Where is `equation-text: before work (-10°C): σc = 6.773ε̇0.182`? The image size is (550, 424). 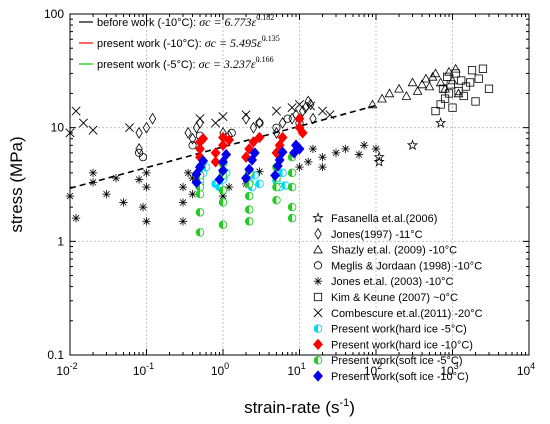 equation-text: before work (-10°C): σc = 6.773ε̇0.182 is located at coordinates (185, 21).